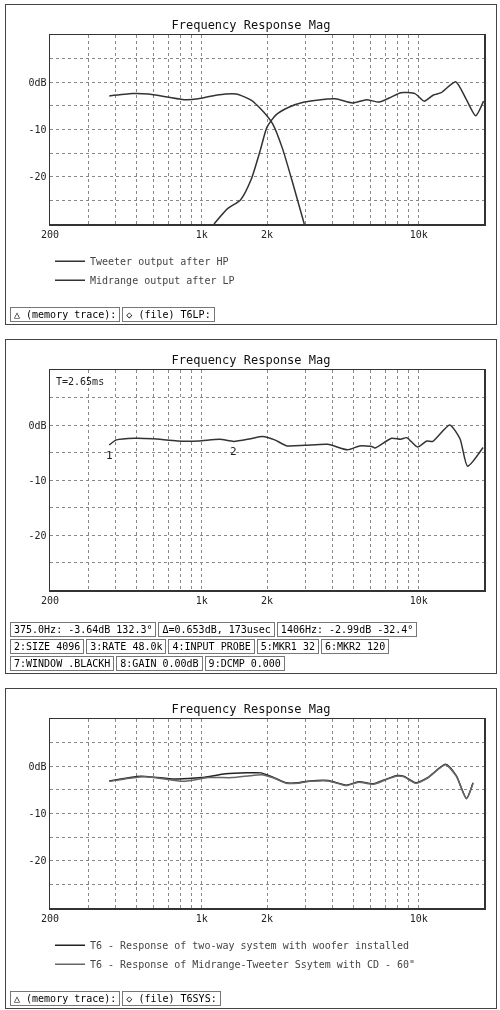  Describe the element at coordinates (211, 646) in the screenshot. I see `text: 4:INPUT PROBE` at that location.